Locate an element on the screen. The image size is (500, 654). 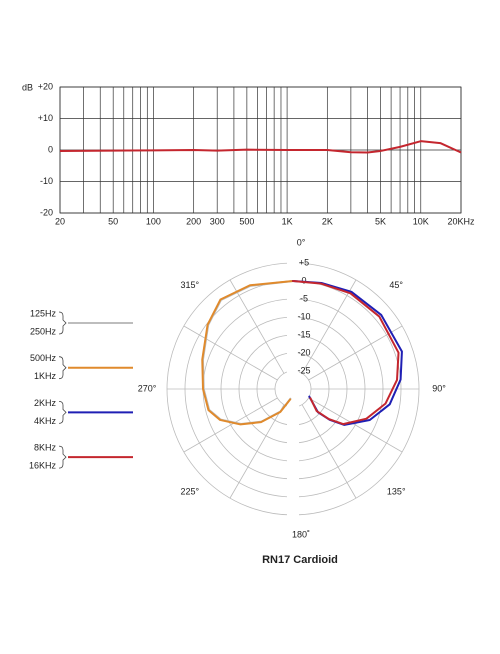
legend-label: 500Hz is located at coordinates (43, 358).